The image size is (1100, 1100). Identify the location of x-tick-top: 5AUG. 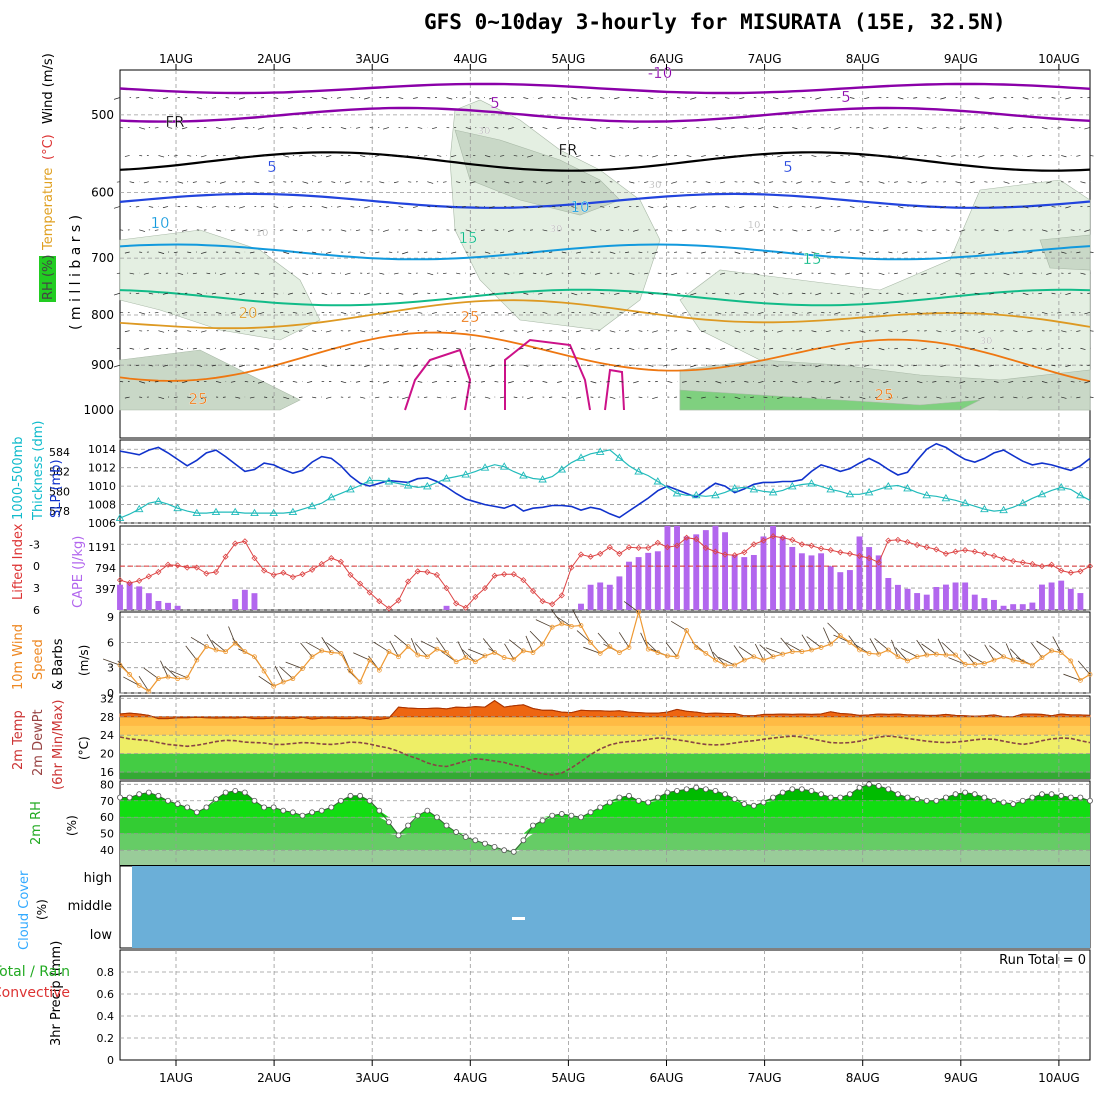
(568, 59).